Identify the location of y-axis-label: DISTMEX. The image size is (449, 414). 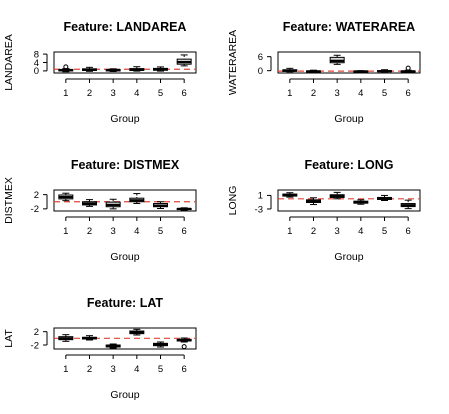
(9, 200).